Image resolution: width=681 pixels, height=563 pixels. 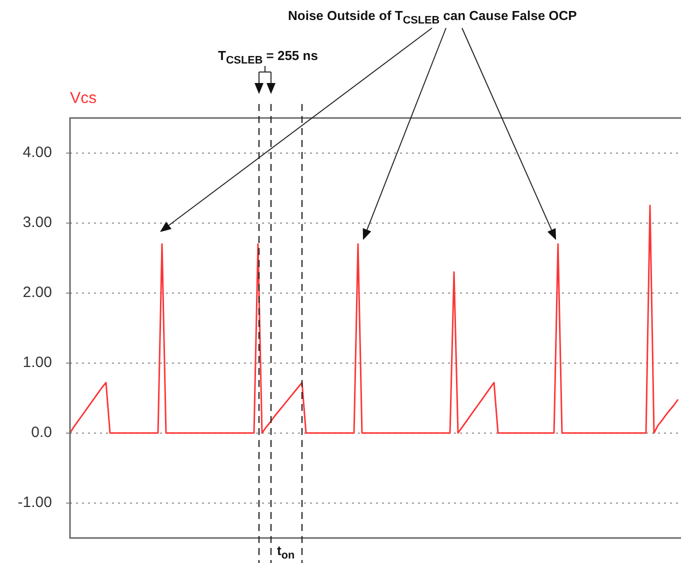 What do you see at coordinates (37, 363) in the screenshot?
I see `y-tick-label: 1.00` at bounding box center [37, 363].